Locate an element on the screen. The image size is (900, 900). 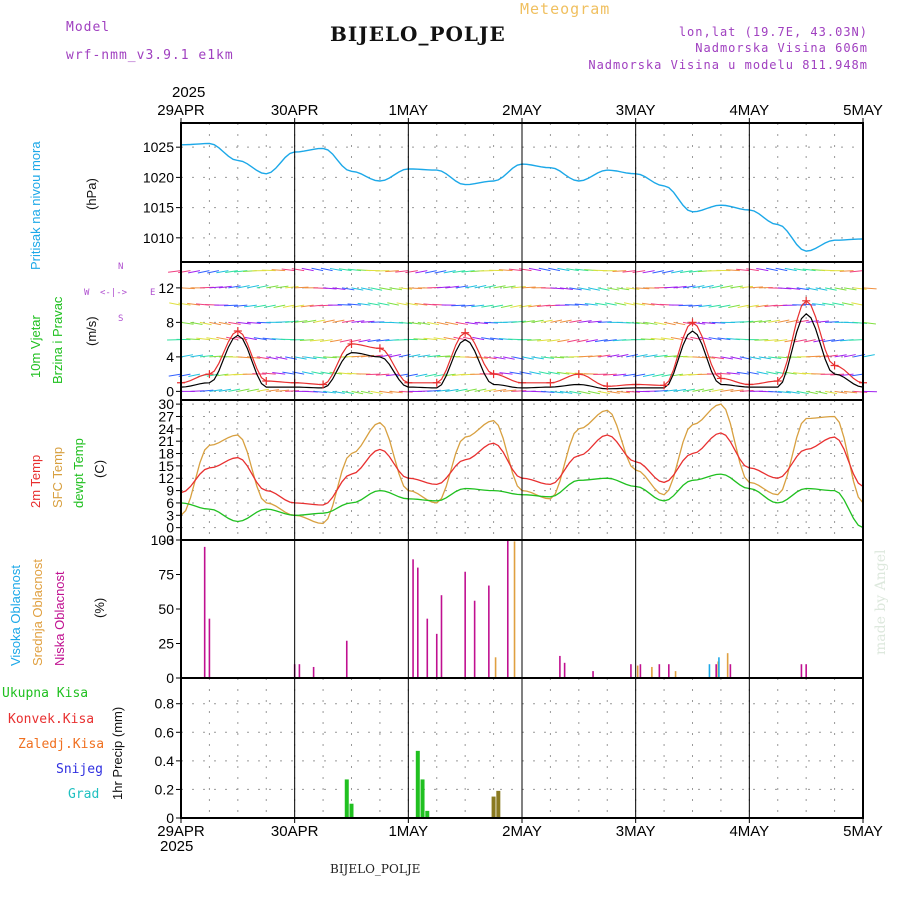
day-label-top: 1MAY is located at coordinates (408, 110).